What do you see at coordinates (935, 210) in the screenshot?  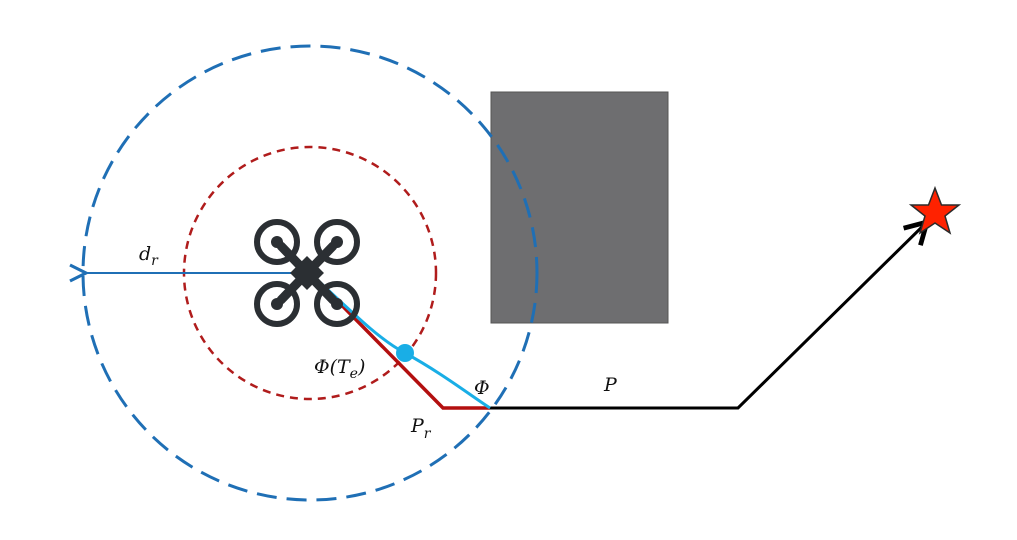 I see `star-icon` at bounding box center [935, 210].